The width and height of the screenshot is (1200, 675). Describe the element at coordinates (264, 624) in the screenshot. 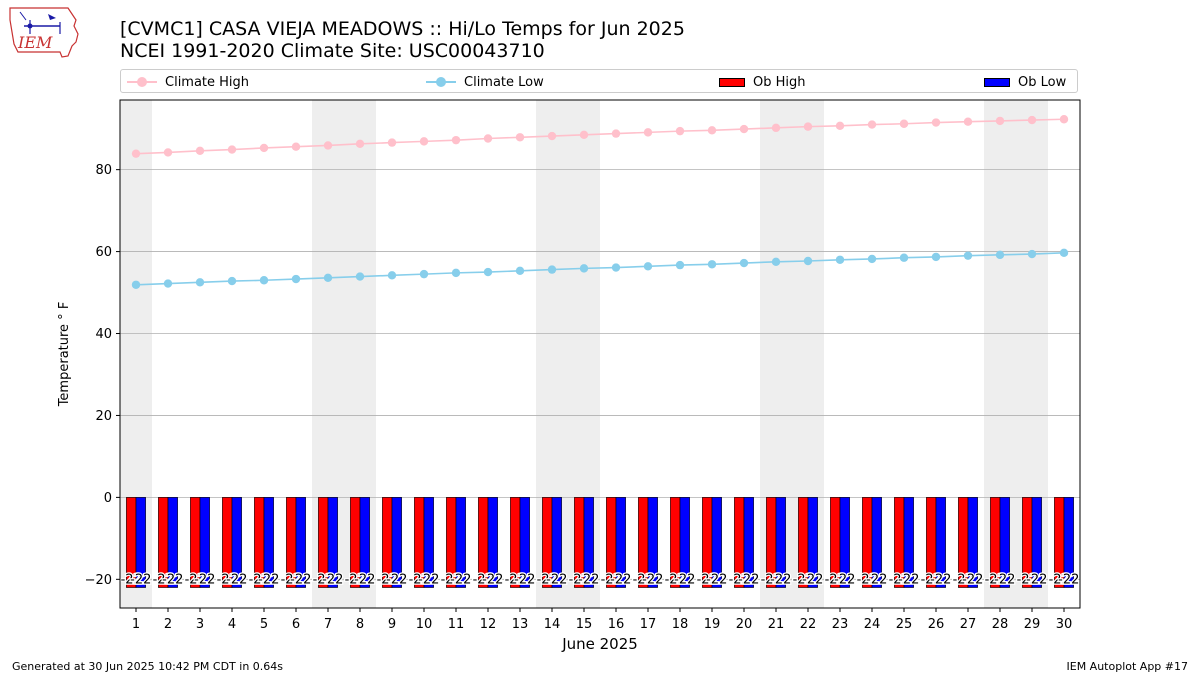

I see `x-tick-label: 5` at that location.